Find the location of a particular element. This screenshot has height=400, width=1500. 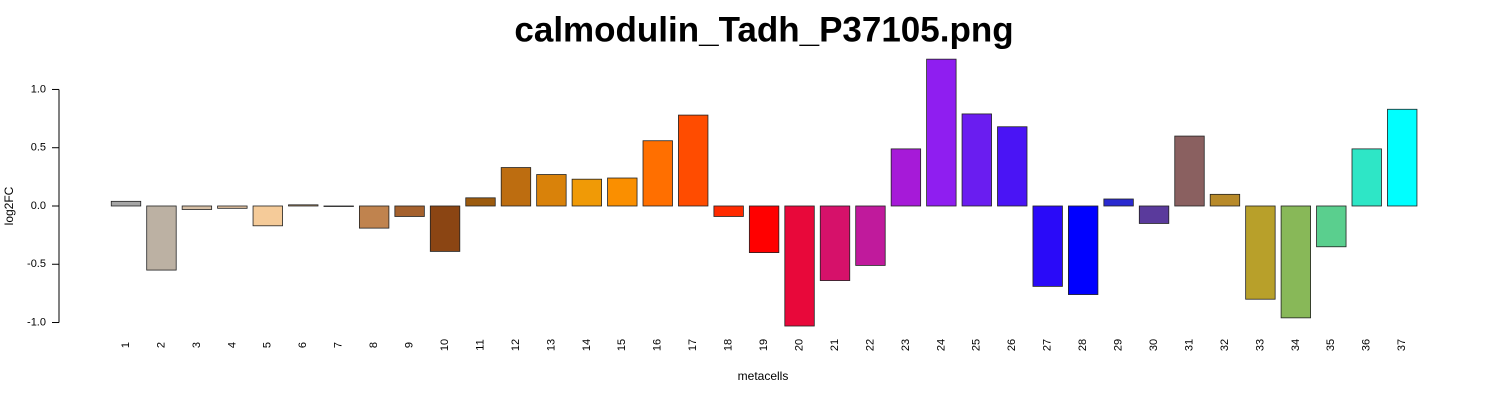

x-tick-label: 31 is located at coordinates (1189, 345).